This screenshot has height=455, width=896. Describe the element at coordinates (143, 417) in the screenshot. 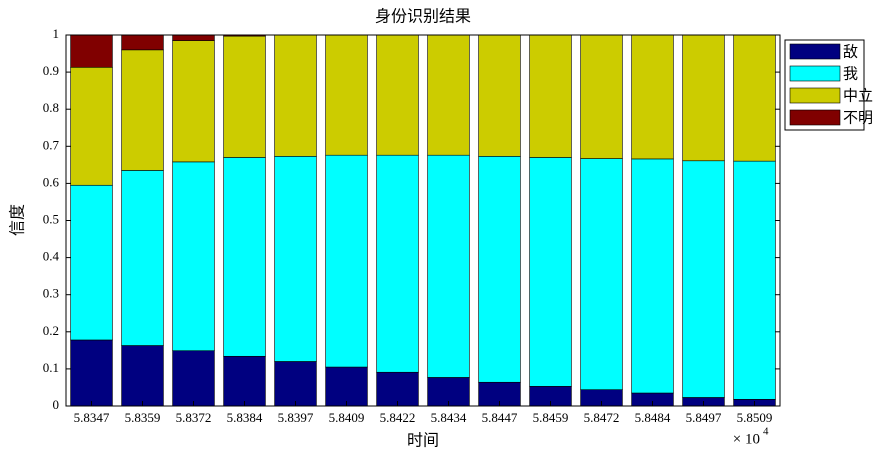

I see `x-tick-label: 5.8359` at that location.